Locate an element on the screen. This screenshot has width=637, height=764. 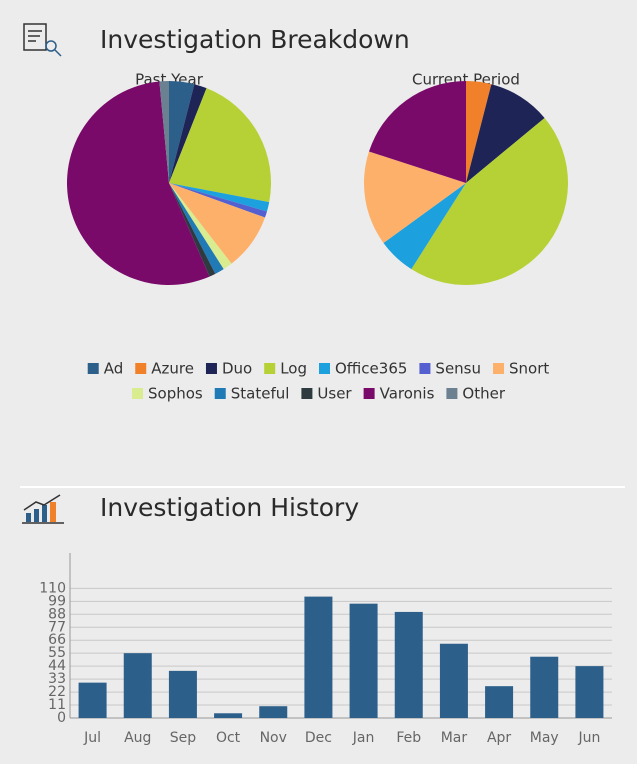
legend-item: Office365 is located at coordinates (363, 369).